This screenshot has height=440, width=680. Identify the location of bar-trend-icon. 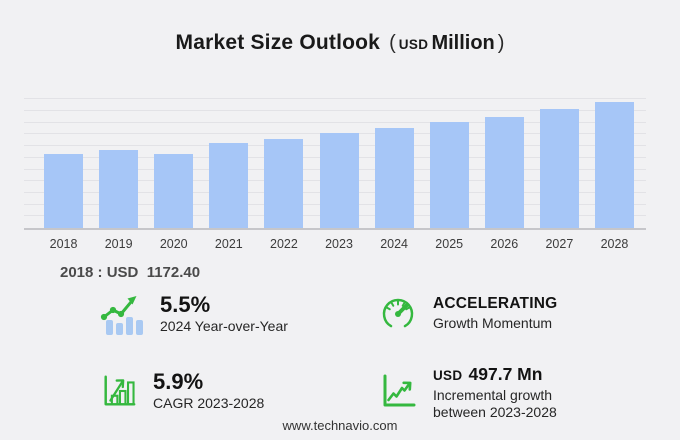
(122, 314).